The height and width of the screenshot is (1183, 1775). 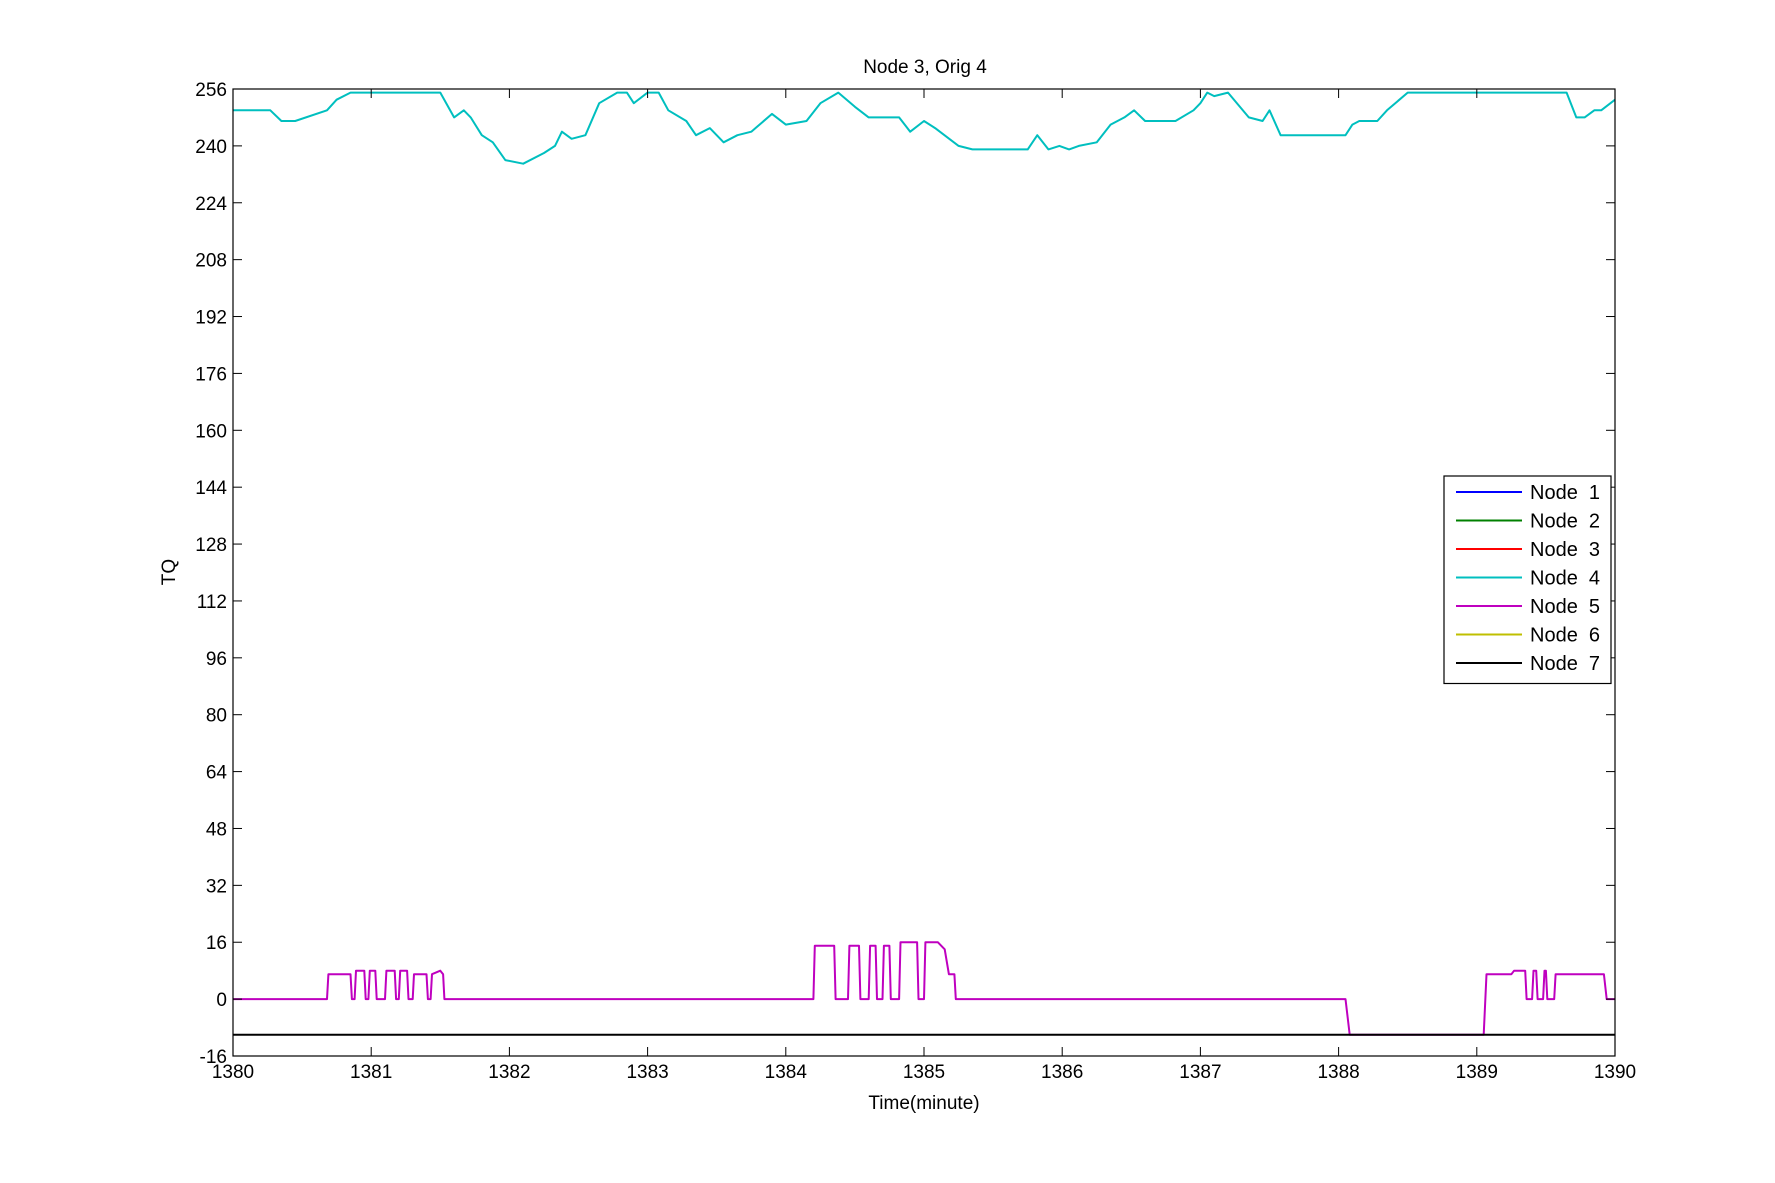 What do you see at coordinates (1565, 664) in the screenshot?
I see `legend-label: Node 7` at bounding box center [1565, 664].